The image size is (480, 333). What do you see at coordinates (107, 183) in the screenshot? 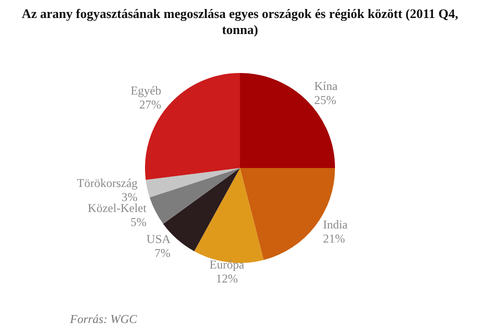
I see `slice-label: Törökország` at bounding box center [107, 183].